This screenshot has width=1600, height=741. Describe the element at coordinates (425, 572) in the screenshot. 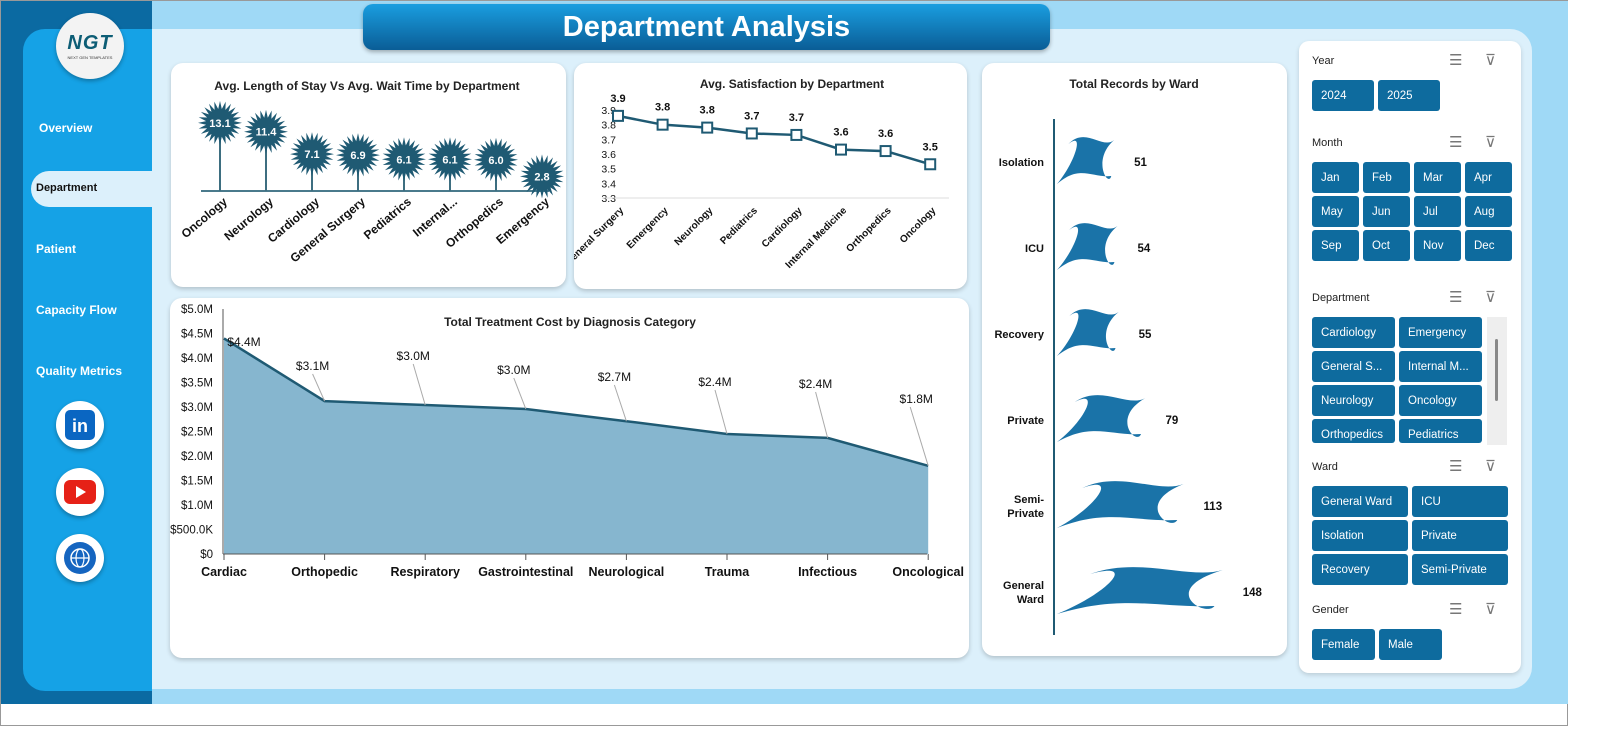

I see `x-tick-label: Respiratory` at that location.